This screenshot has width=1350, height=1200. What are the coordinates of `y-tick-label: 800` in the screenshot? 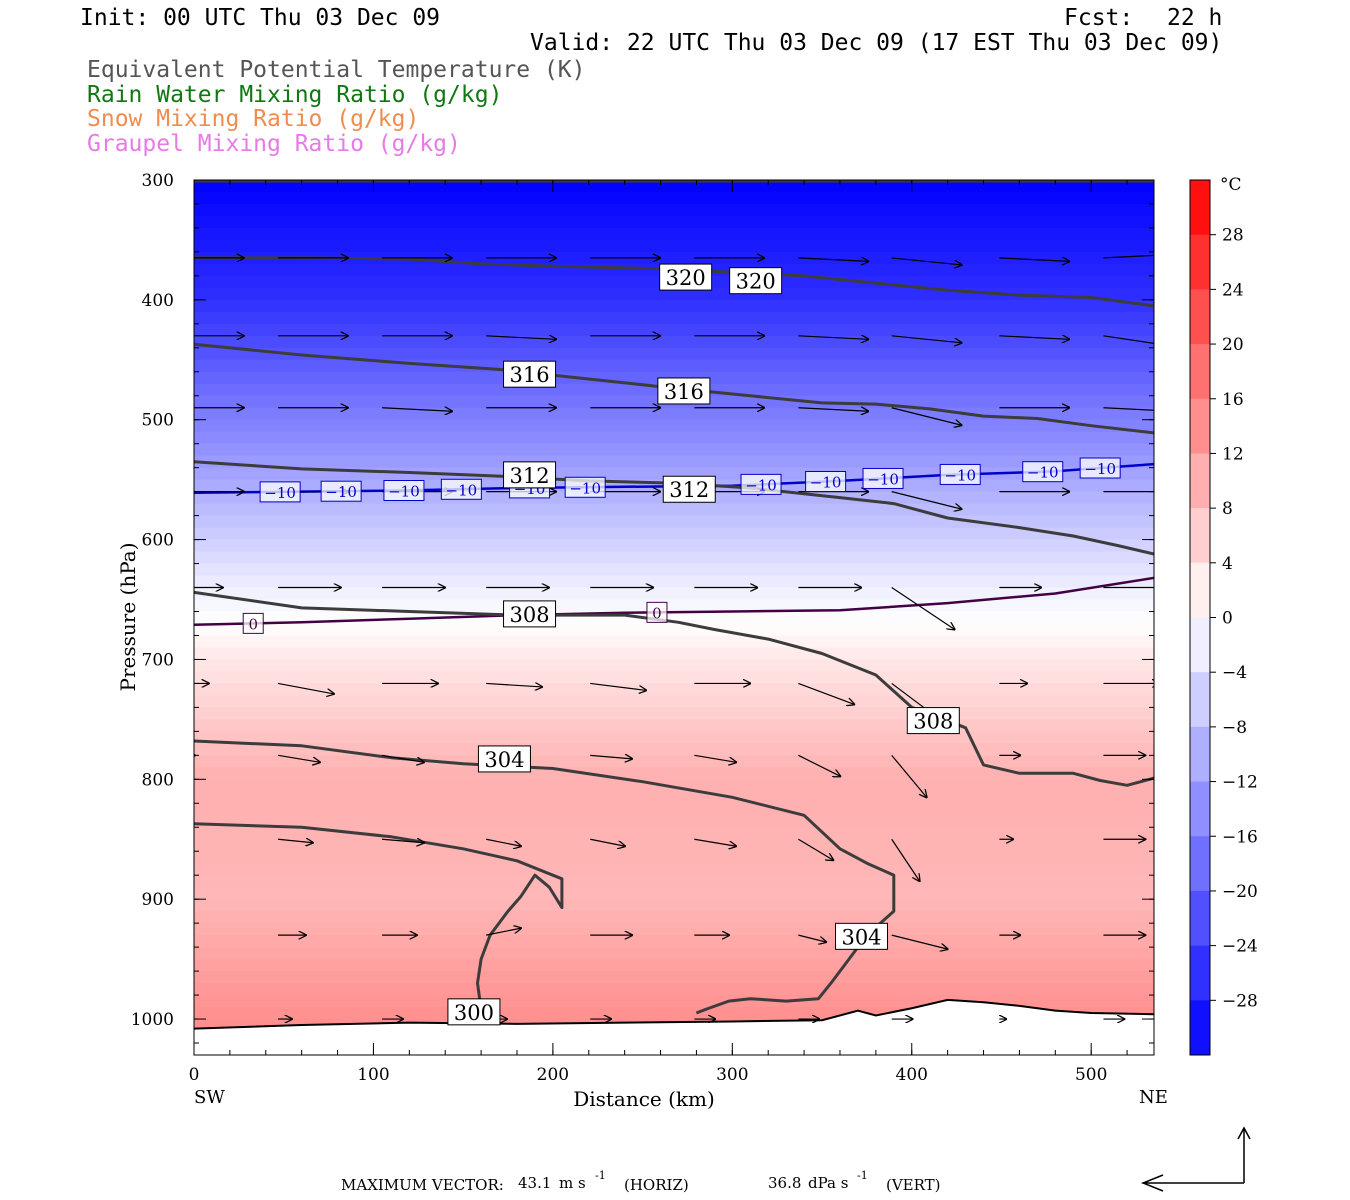 It's located at (158, 780).